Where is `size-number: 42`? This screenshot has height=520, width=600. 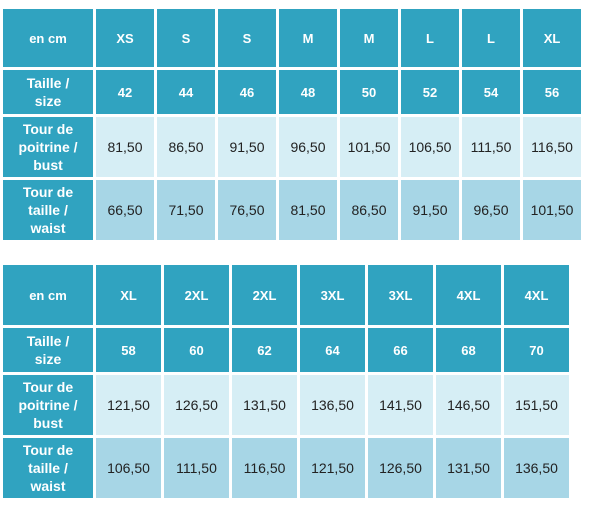
size-number: 42 is located at coordinates (125, 92).